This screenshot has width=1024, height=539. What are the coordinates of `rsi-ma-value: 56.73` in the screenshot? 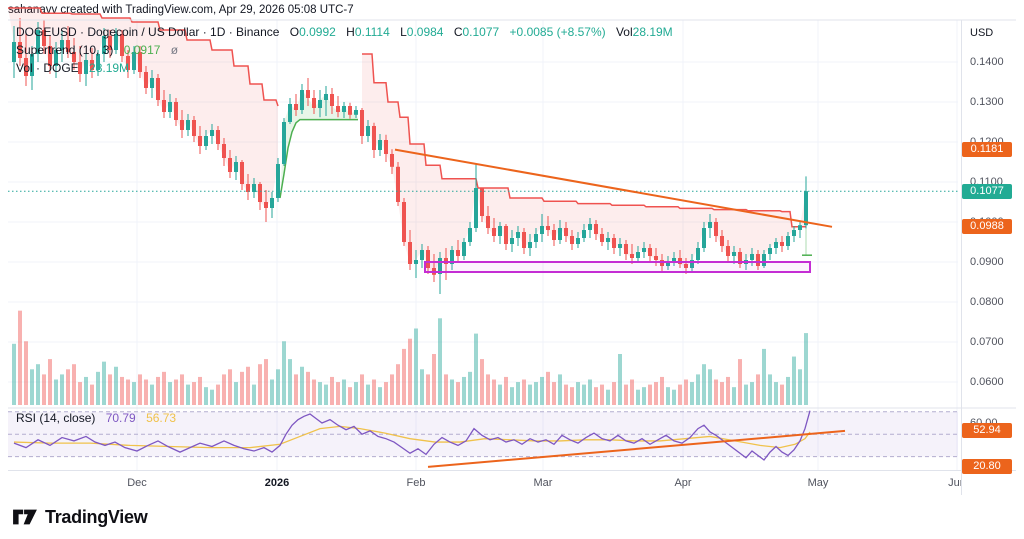 It's located at (161, 418).